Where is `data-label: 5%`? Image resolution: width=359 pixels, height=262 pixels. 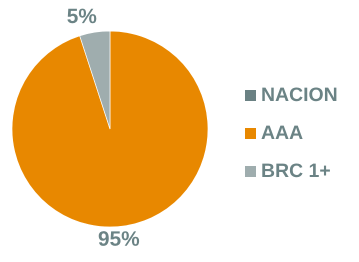
data-label: 5% is located at coordinates (81, 16).